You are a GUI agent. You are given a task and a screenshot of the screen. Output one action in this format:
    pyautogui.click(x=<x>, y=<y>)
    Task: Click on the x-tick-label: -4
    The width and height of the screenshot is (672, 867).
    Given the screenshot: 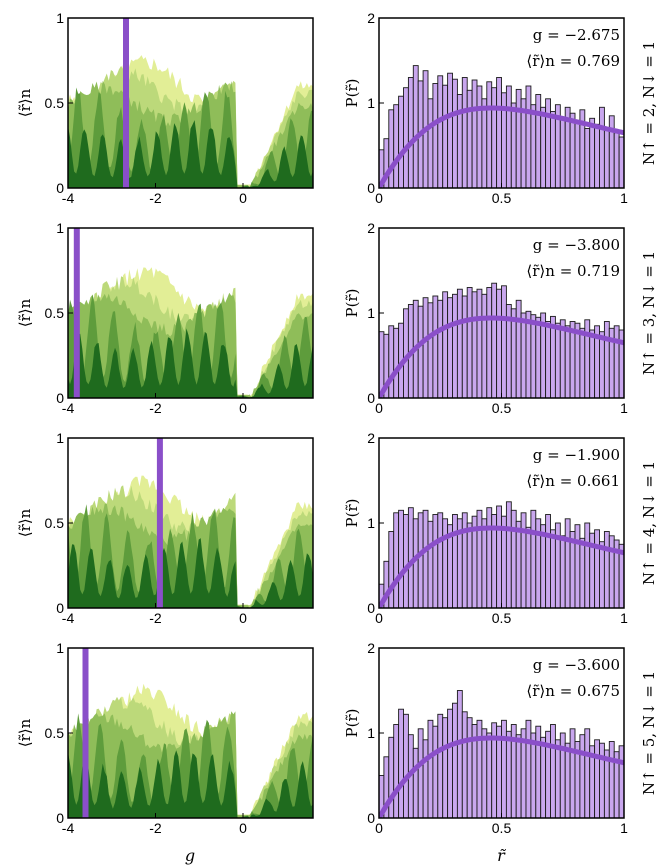 What is the action you would take?
    pyautogui.click(x=68, y=198)
    